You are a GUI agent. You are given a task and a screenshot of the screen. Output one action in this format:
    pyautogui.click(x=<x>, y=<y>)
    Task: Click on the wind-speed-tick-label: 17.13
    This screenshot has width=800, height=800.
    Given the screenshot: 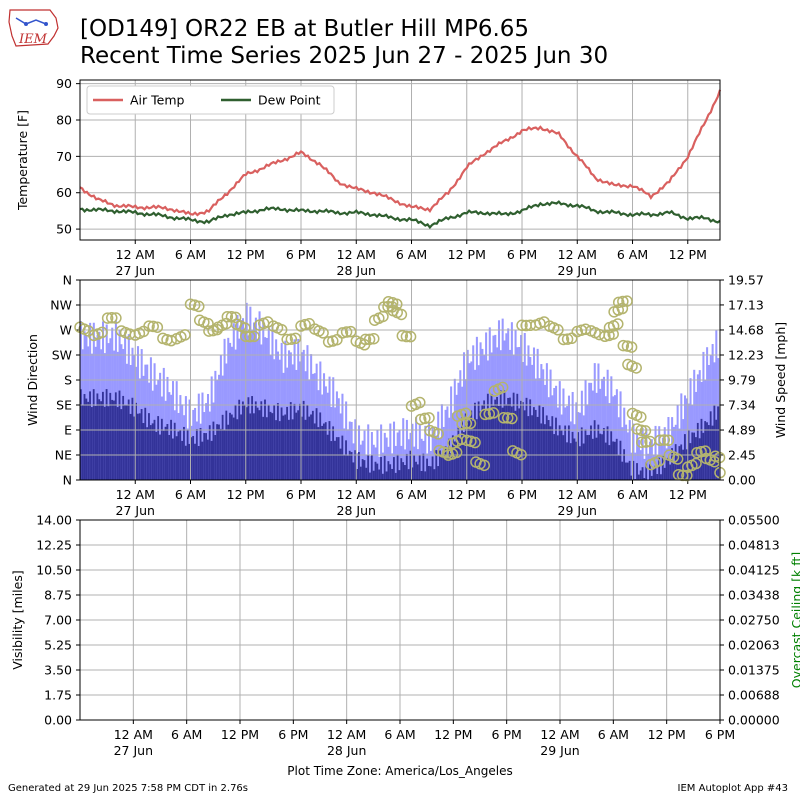 What is the action you would take?
    pyautogui.click(x=746, y=304)
    